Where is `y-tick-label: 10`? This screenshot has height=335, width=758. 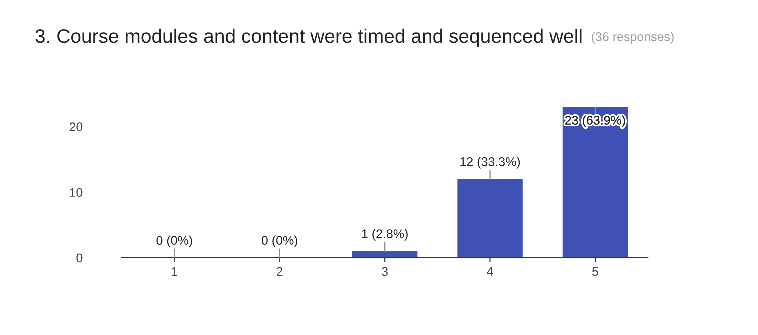
y-tick-label: 10 is located at coordinates (76, 193).